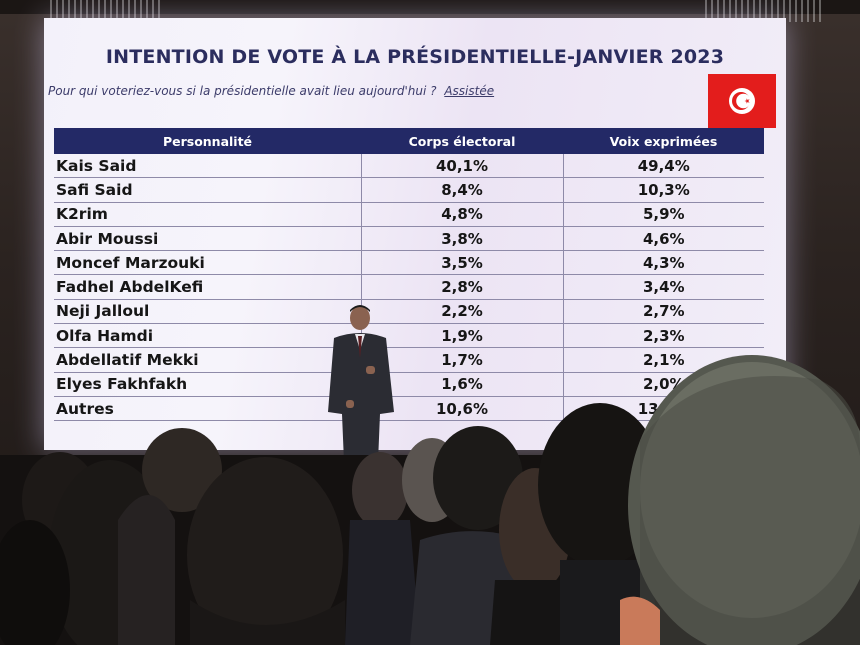  Describe the element at coordinates (461, 409) in the screenshot. I see `corps-value: 10,6%` at that location.